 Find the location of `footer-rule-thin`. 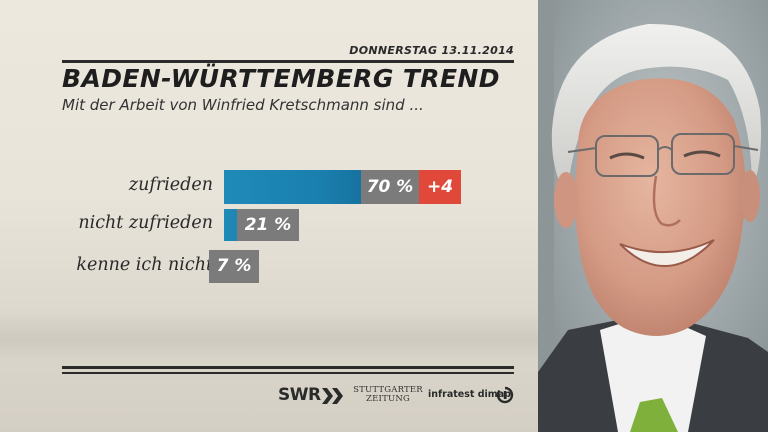

footer-rule-thin is located at coordinates (288, 373).